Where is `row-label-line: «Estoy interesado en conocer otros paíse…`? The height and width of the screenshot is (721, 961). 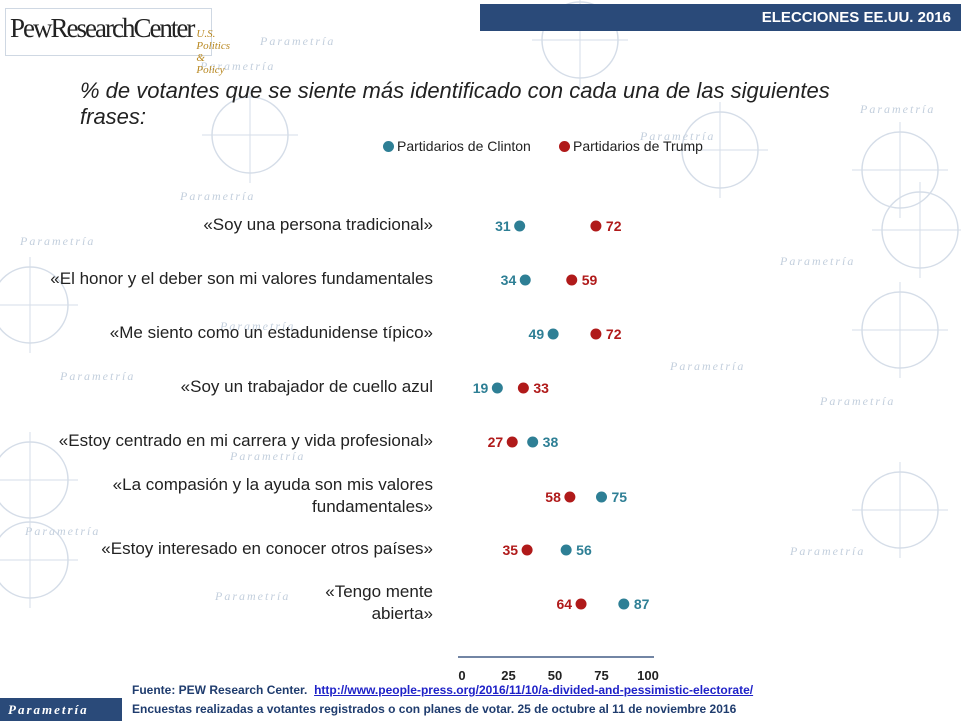 row-label-line: «Estoy interesado en conocer otros paíse… is located at coordinates (267, 548).